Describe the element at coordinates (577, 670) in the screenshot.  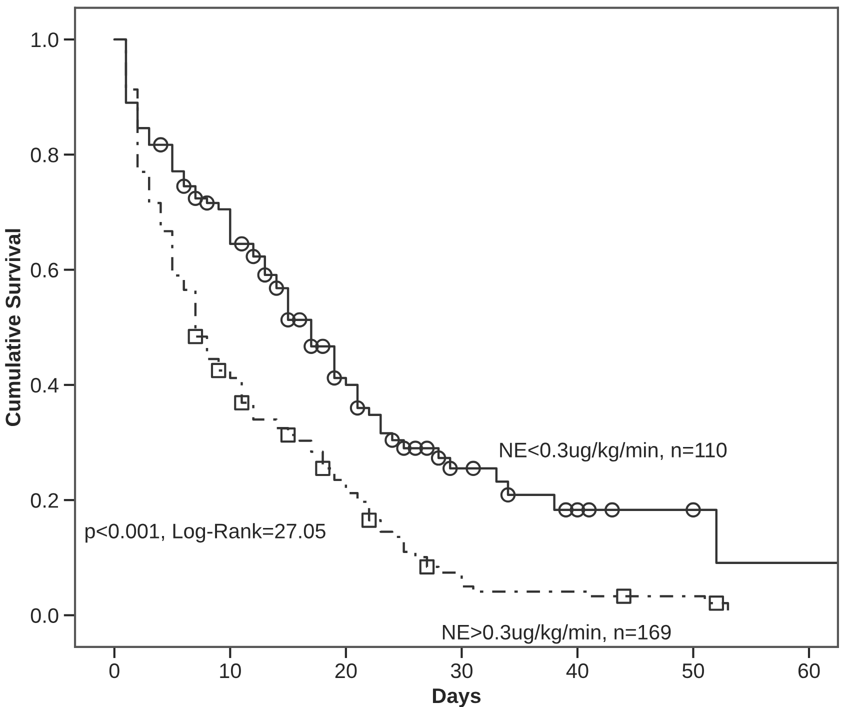
I see `x-tick-label: 40` at that location.